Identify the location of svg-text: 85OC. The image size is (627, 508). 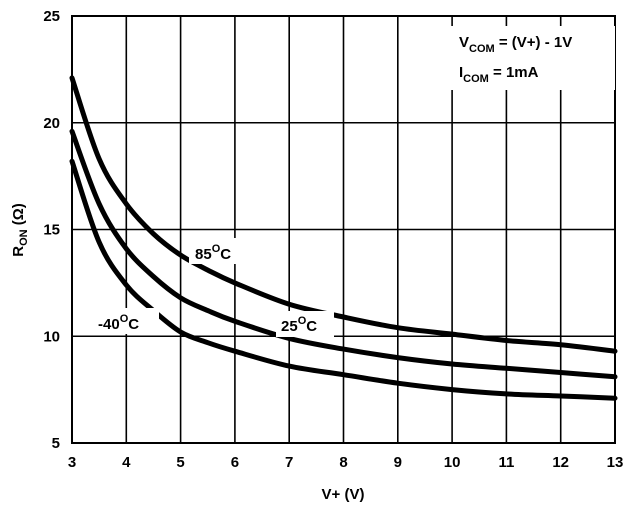
(213, 253).